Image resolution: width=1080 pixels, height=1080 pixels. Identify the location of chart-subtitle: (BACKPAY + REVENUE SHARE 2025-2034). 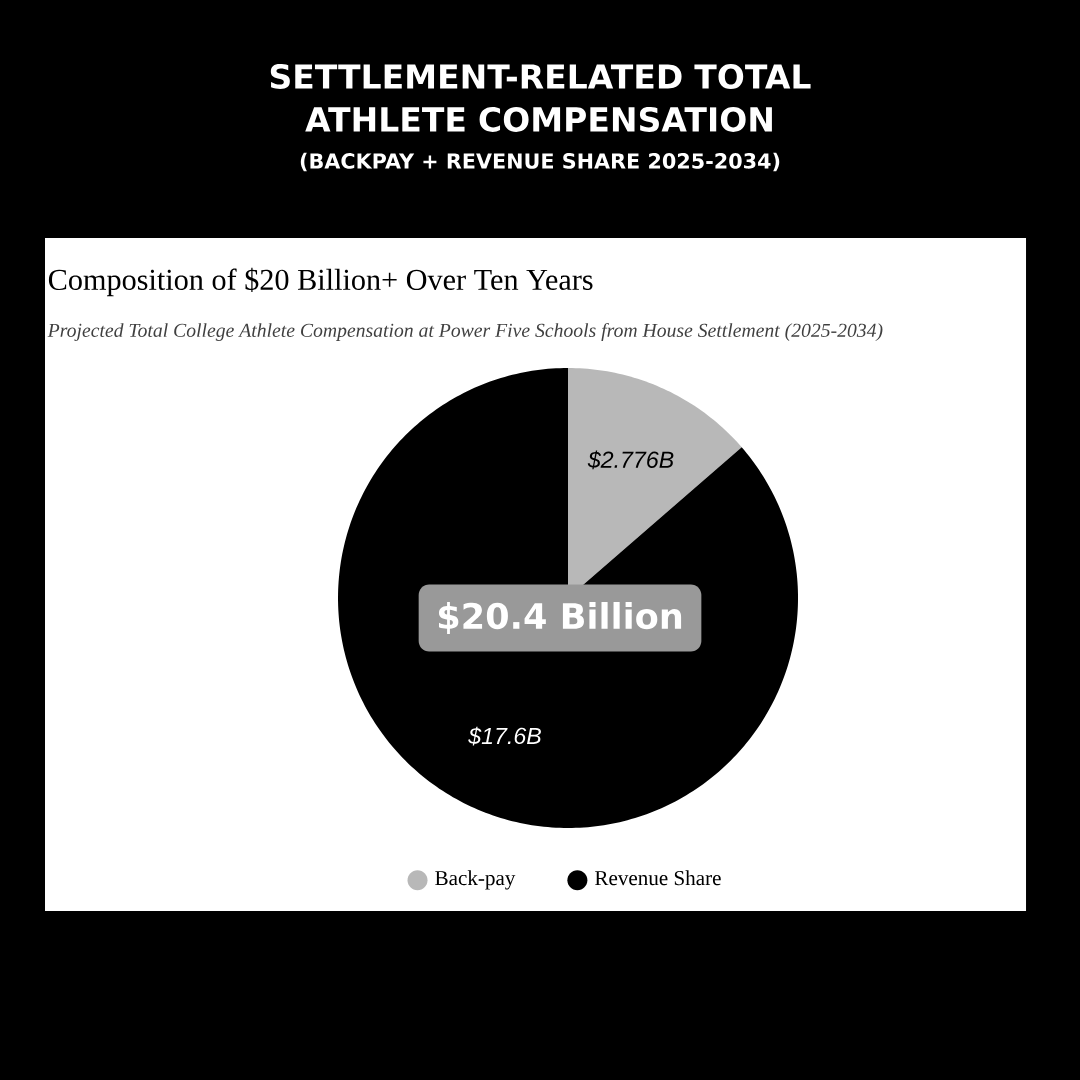
(540, 162).